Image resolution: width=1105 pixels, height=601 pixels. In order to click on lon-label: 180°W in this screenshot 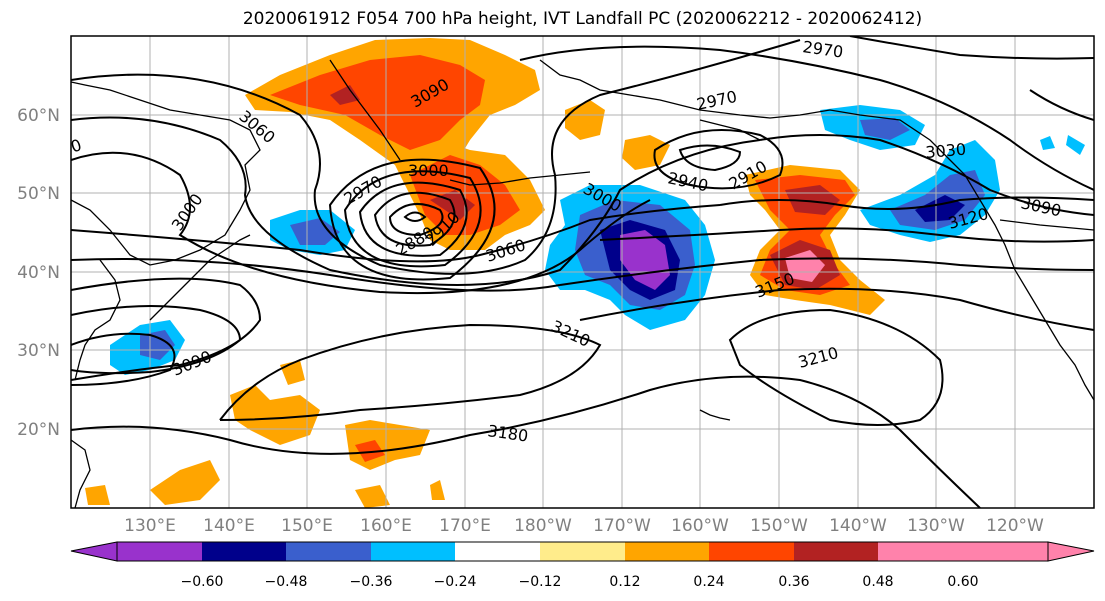, I will do `click(543, 526)`.